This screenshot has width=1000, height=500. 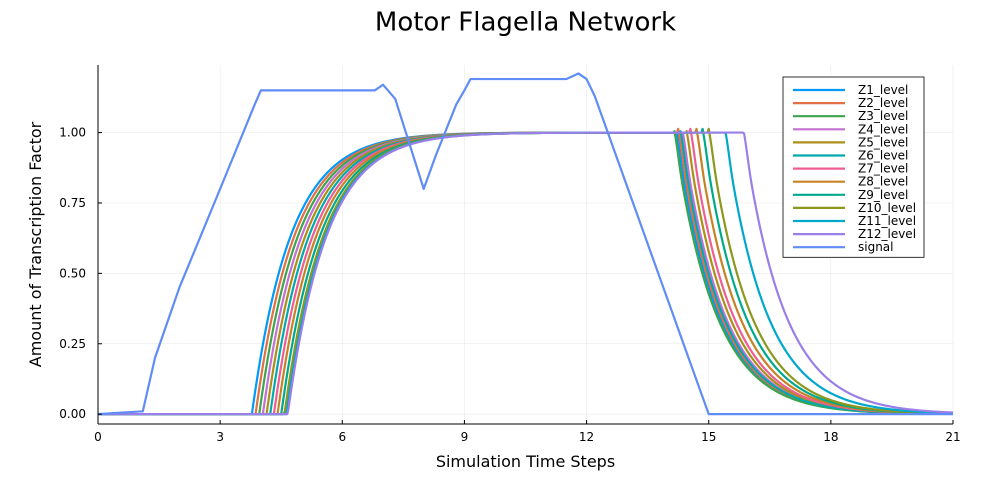 I want to click on legend-label: Z9_level, so click(x=883, y=195).